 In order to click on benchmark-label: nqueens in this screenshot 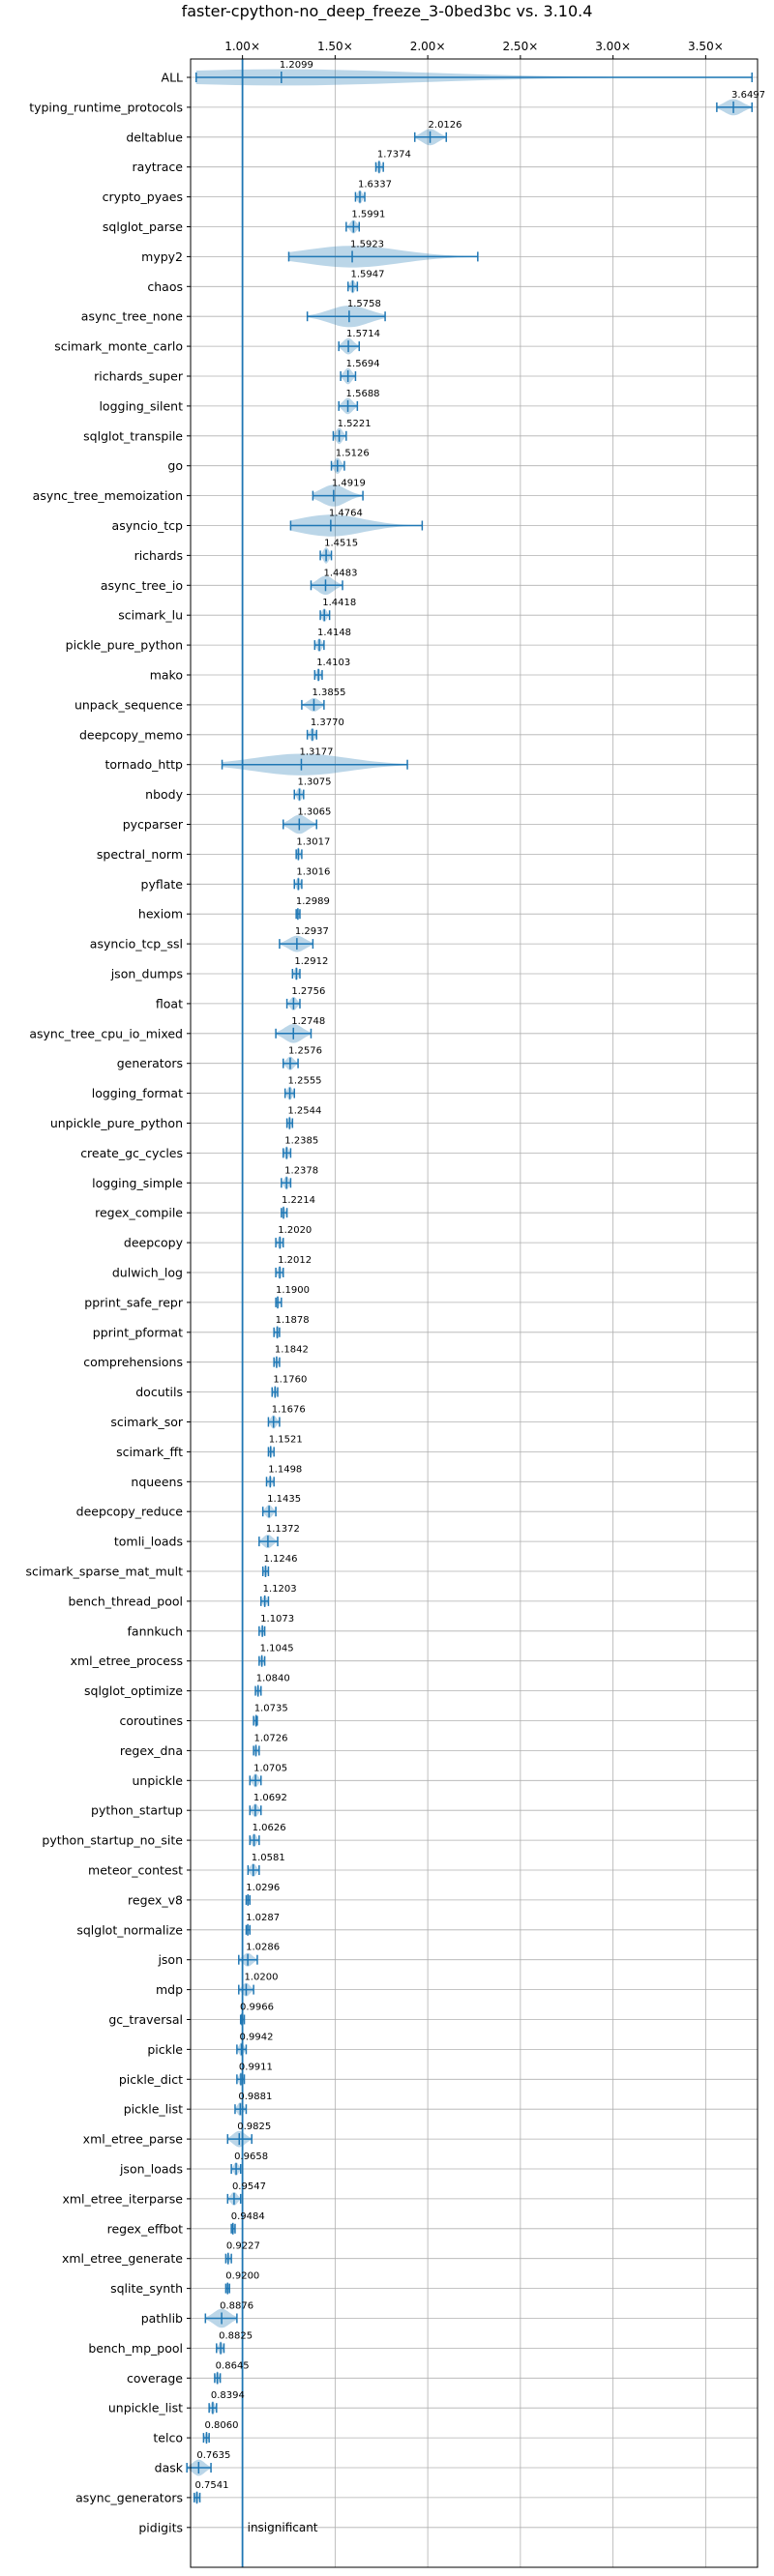, I will do `click(157, 1482)`.